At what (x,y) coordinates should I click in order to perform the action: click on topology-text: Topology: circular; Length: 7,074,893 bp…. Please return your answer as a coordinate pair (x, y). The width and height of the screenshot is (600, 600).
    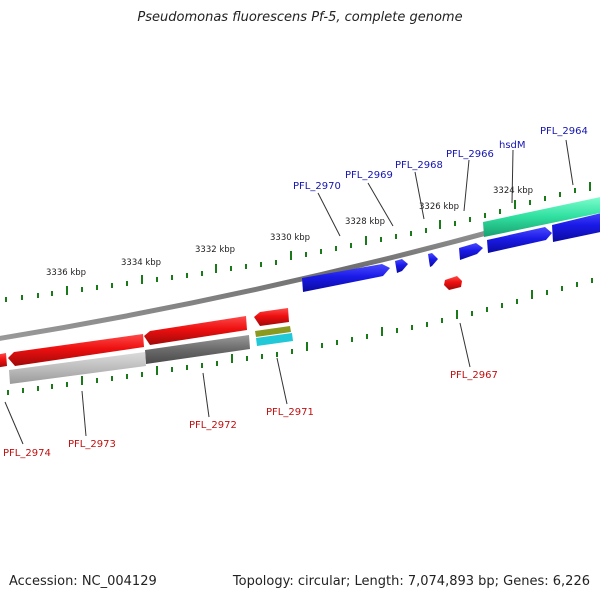
    Looking at the image, I should click on (411, 581).